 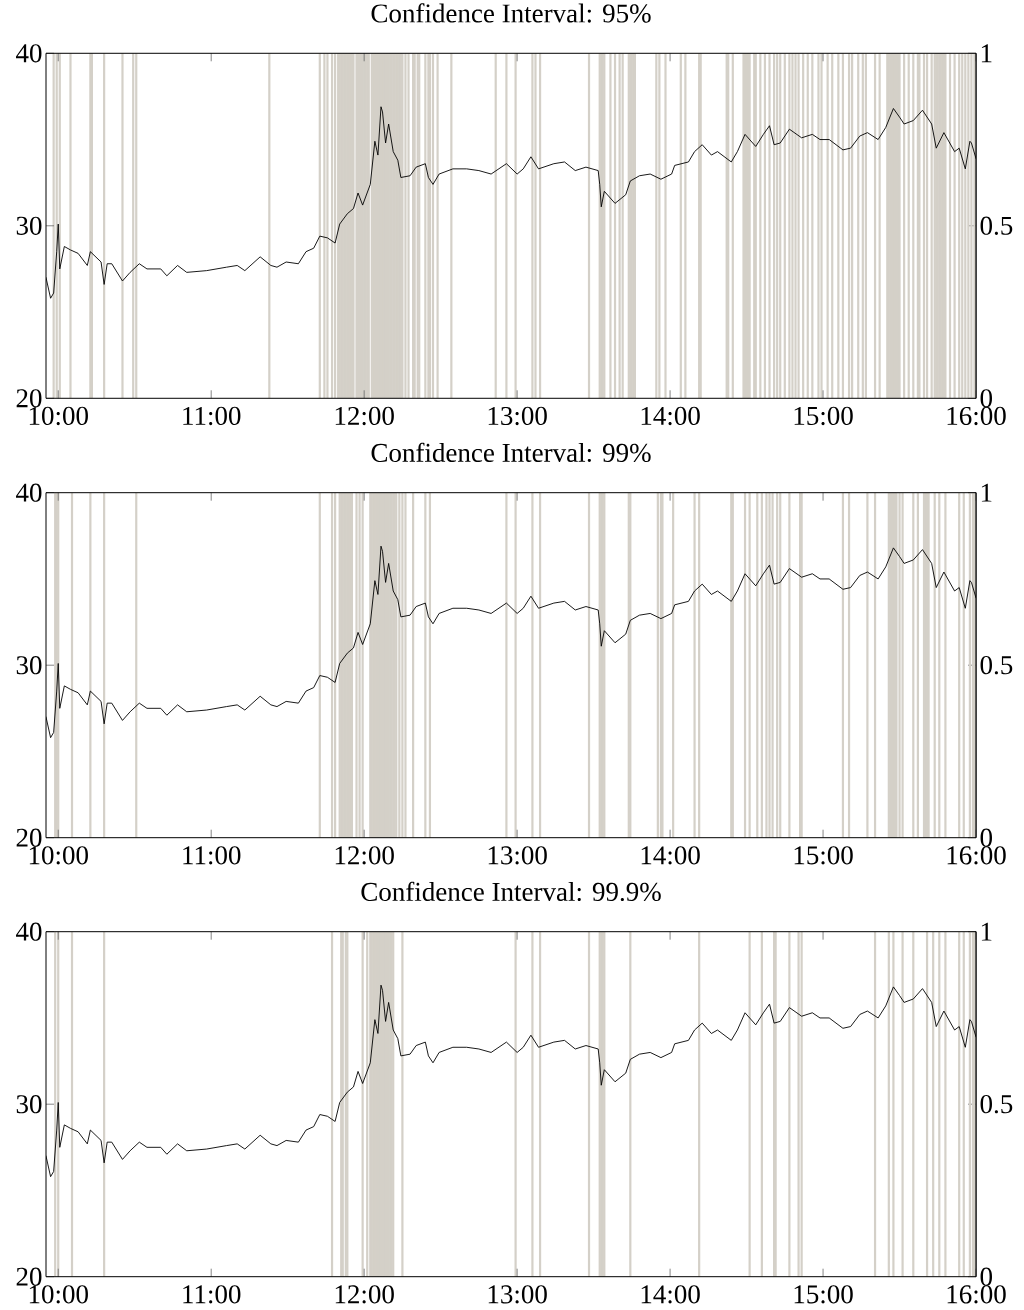 What do you see at coordinates (511, 452) in the screenshot?
I see `chart-title: Confidence Interval: 99%` at bounding box center [511, 452].